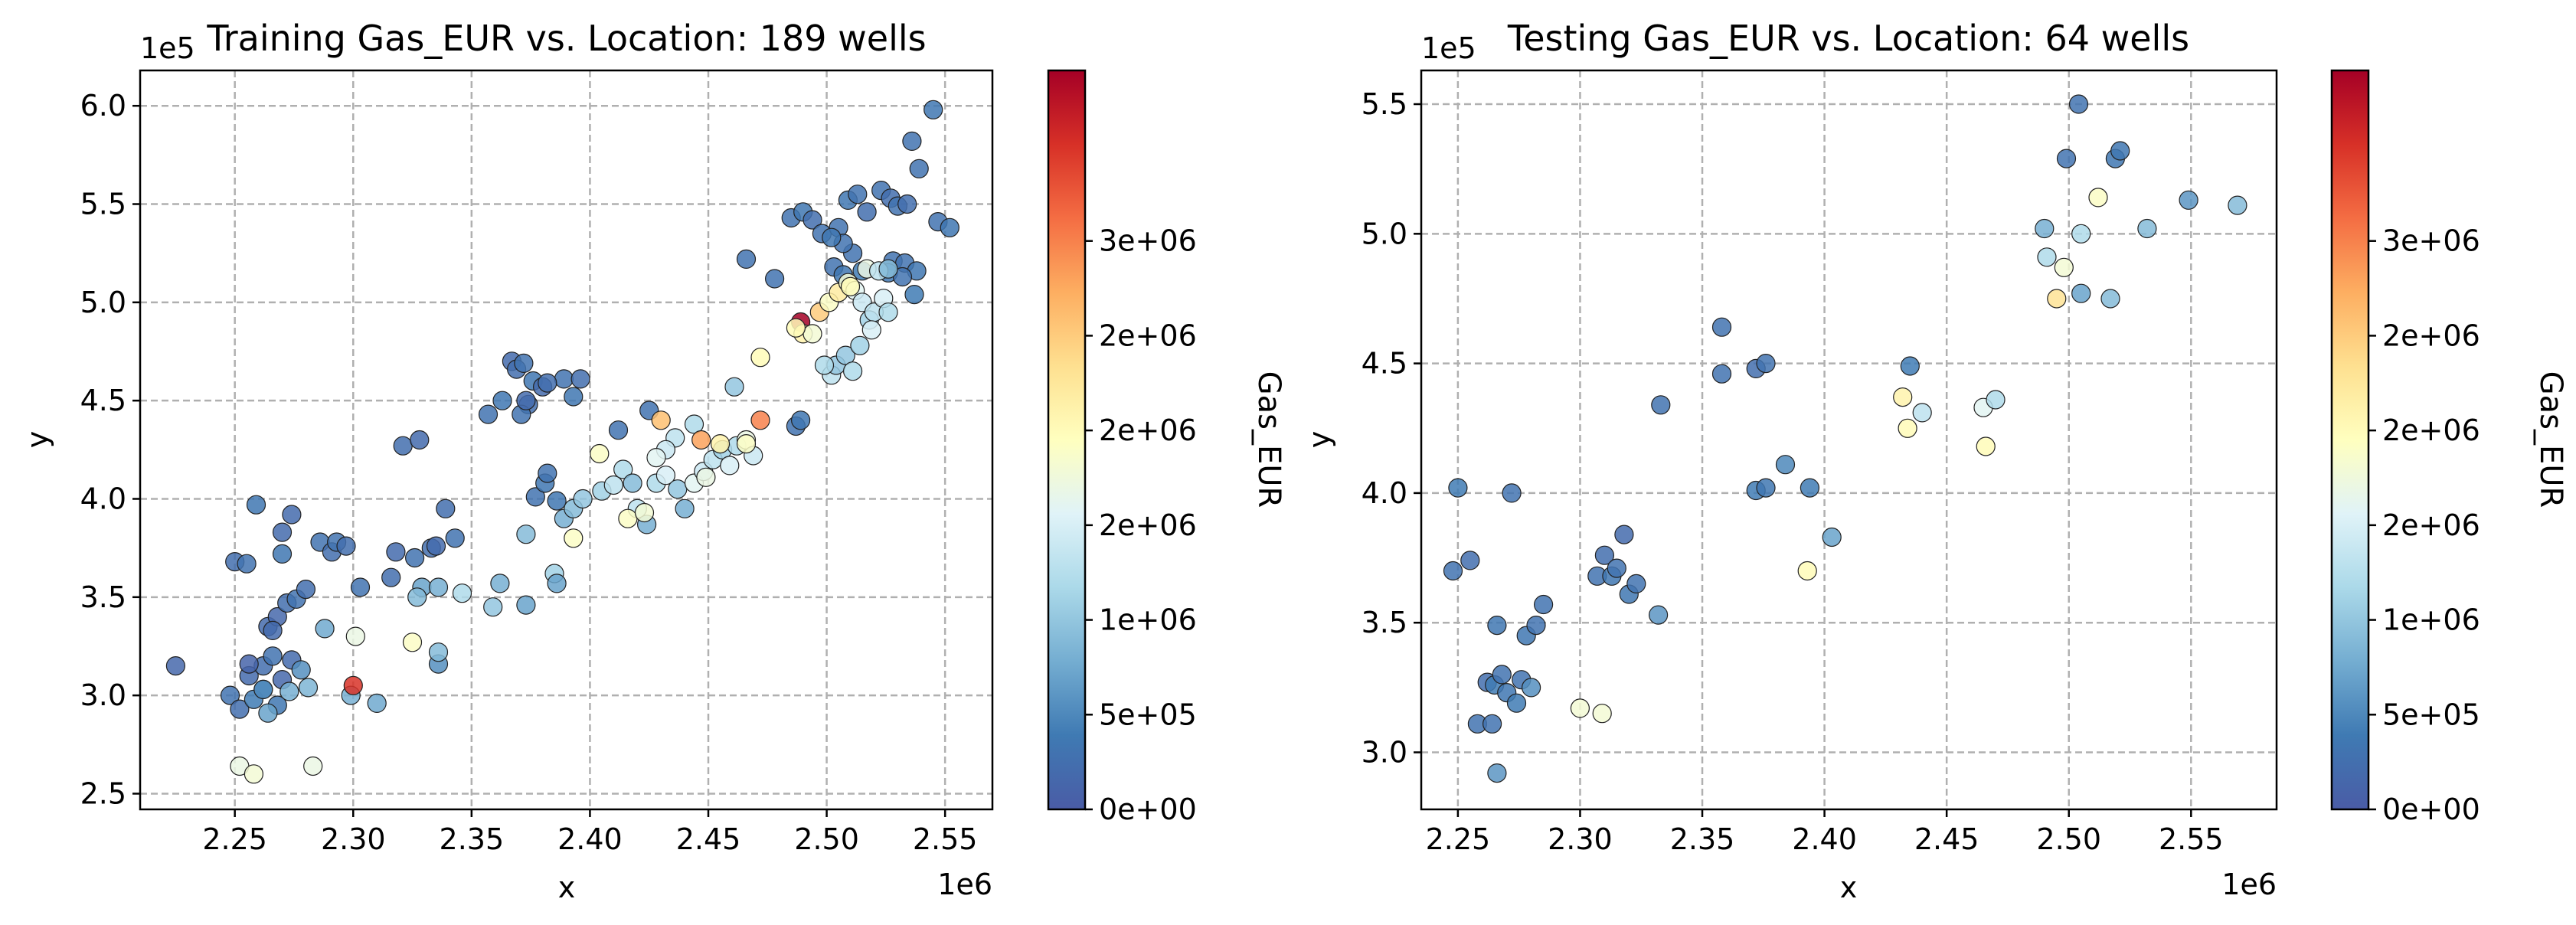 The image size is (2576, 925). Describe the element at coordinates (1319, 440) in the screenshot. I see `testing-y-axis-label: y` at that location.